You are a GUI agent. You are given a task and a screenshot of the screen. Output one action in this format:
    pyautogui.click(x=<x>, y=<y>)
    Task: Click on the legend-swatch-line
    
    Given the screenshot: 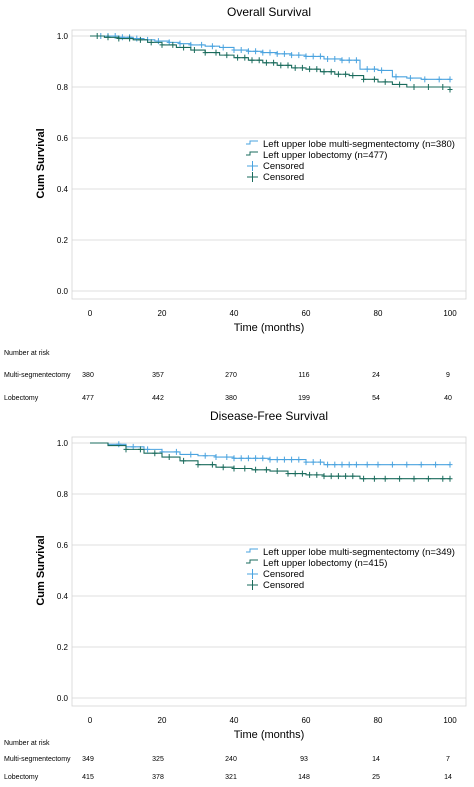 What is the action you would take?
    pyautogui.click(x=252, y=153)
    